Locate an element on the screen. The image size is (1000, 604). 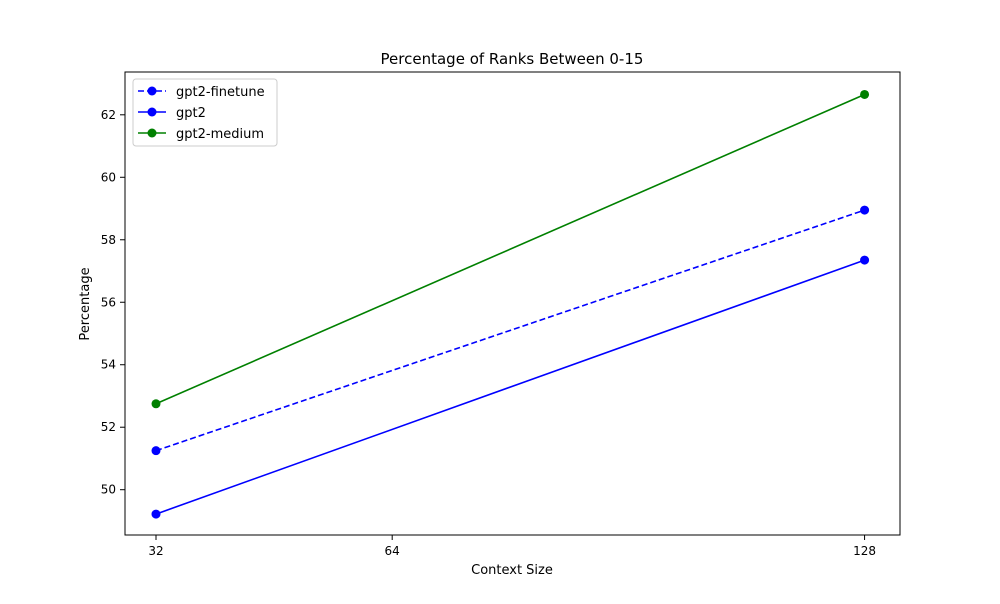
x-tick-label: 64 is located at coordinates (392, 551).